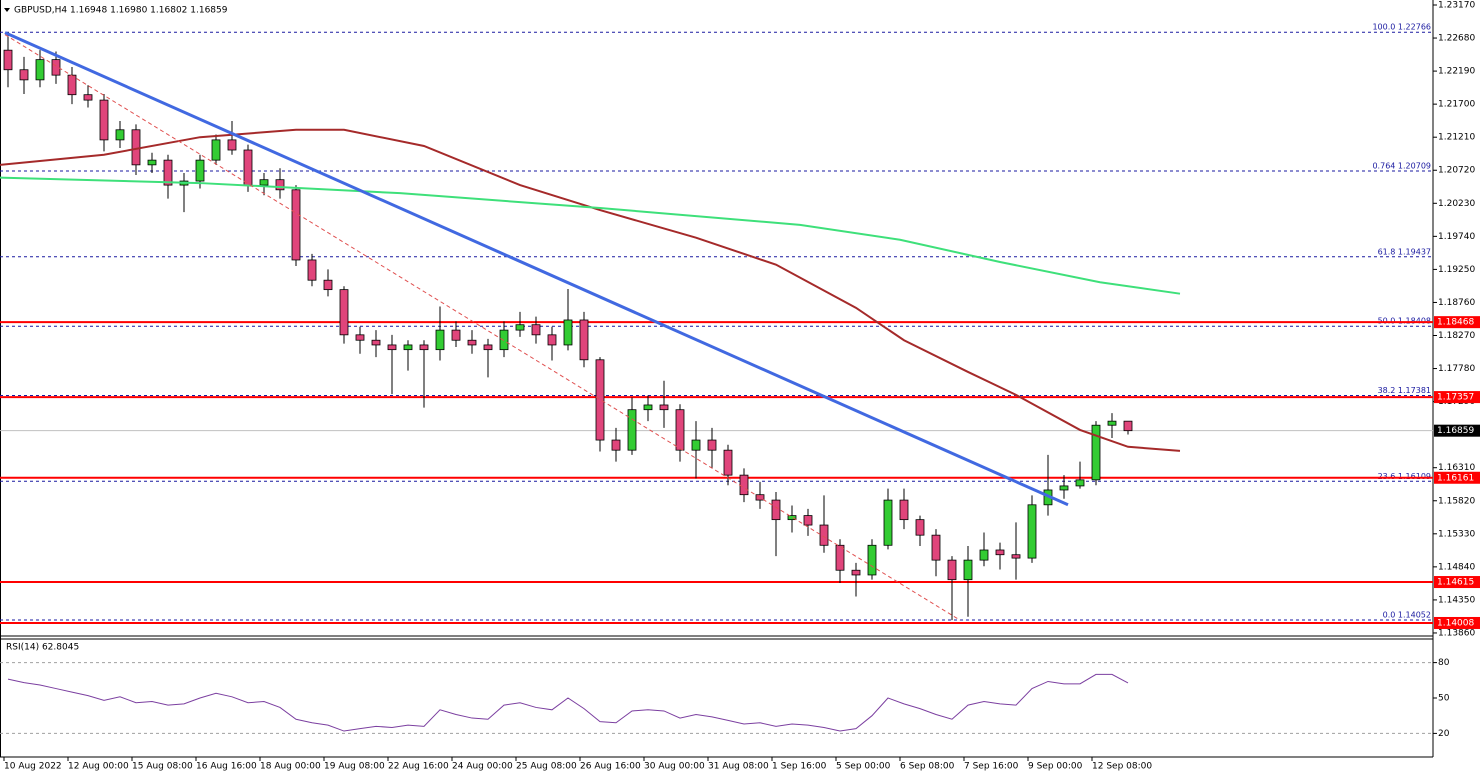 Image resolution: width=1480 pixels, height=776 pixels. Describe the element at coordinates (482, 767) in the screenshot. I see `x-tick-label: 24 Aug 00:00` at that location.